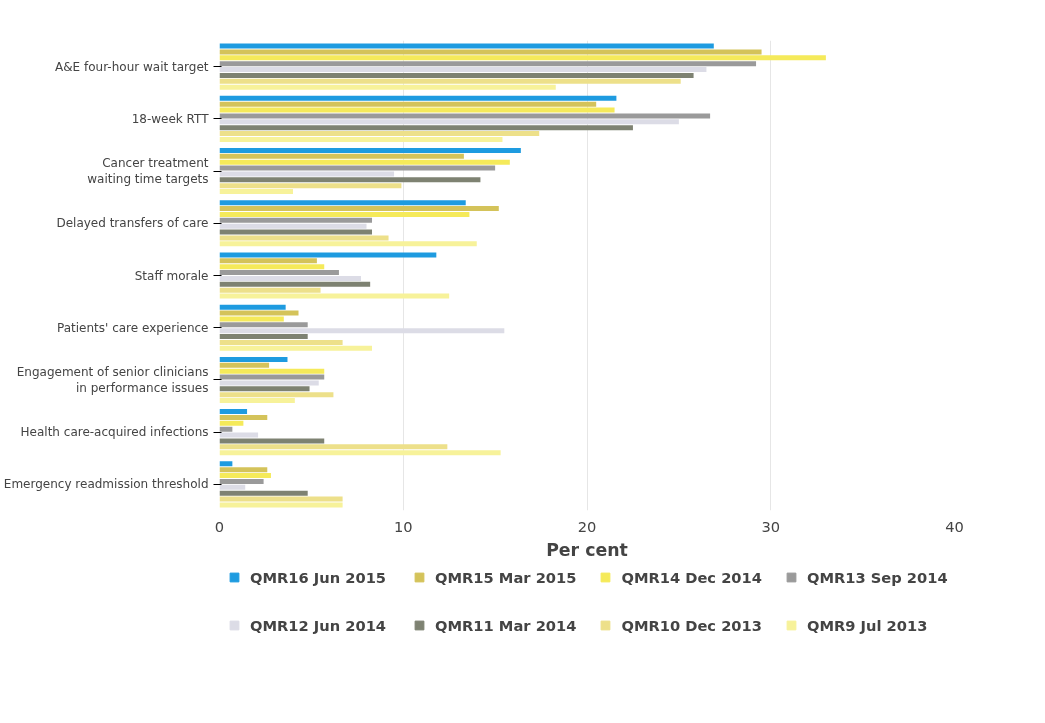 This screenshot has height=723, width=1045. Describe the element at coordinates (506, 577) in the screenshot. I see `legend-label: QMR15 Mar 2015` at that location.